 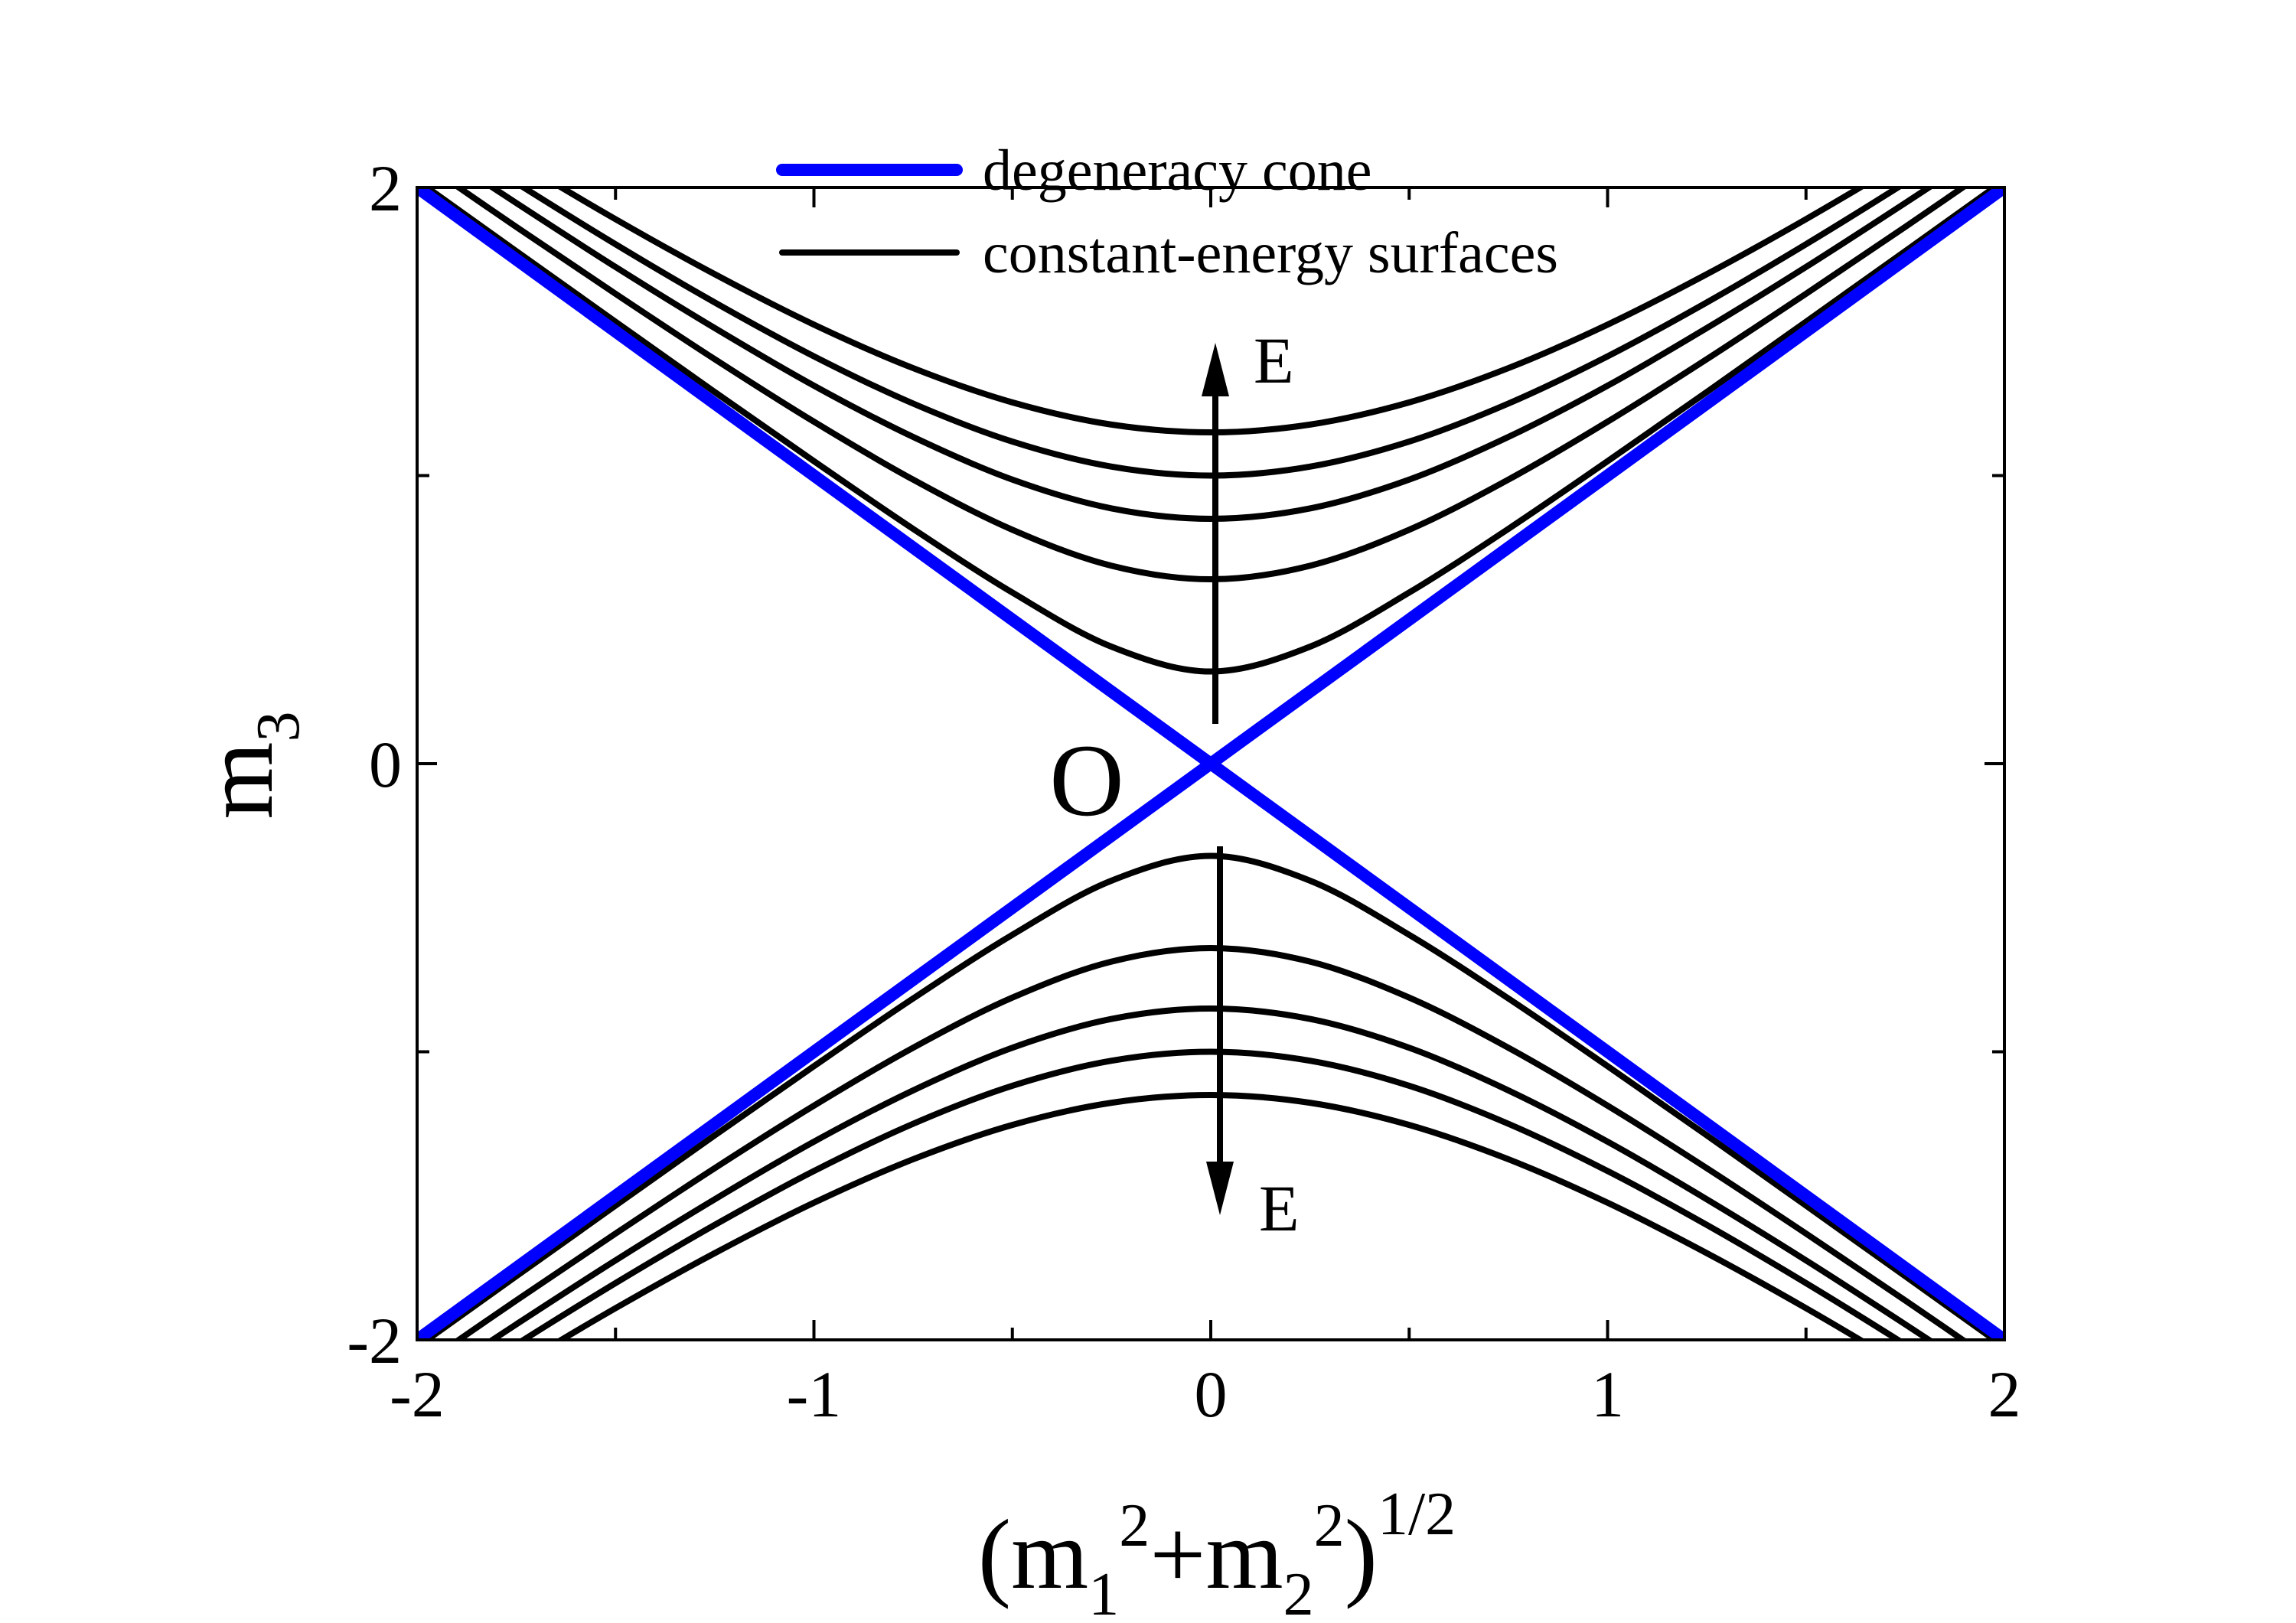 What do you see at coordinates (814, 1394) in the screenshot?
I see `x-tick-label: -1` at bounding box center [814, 1394].